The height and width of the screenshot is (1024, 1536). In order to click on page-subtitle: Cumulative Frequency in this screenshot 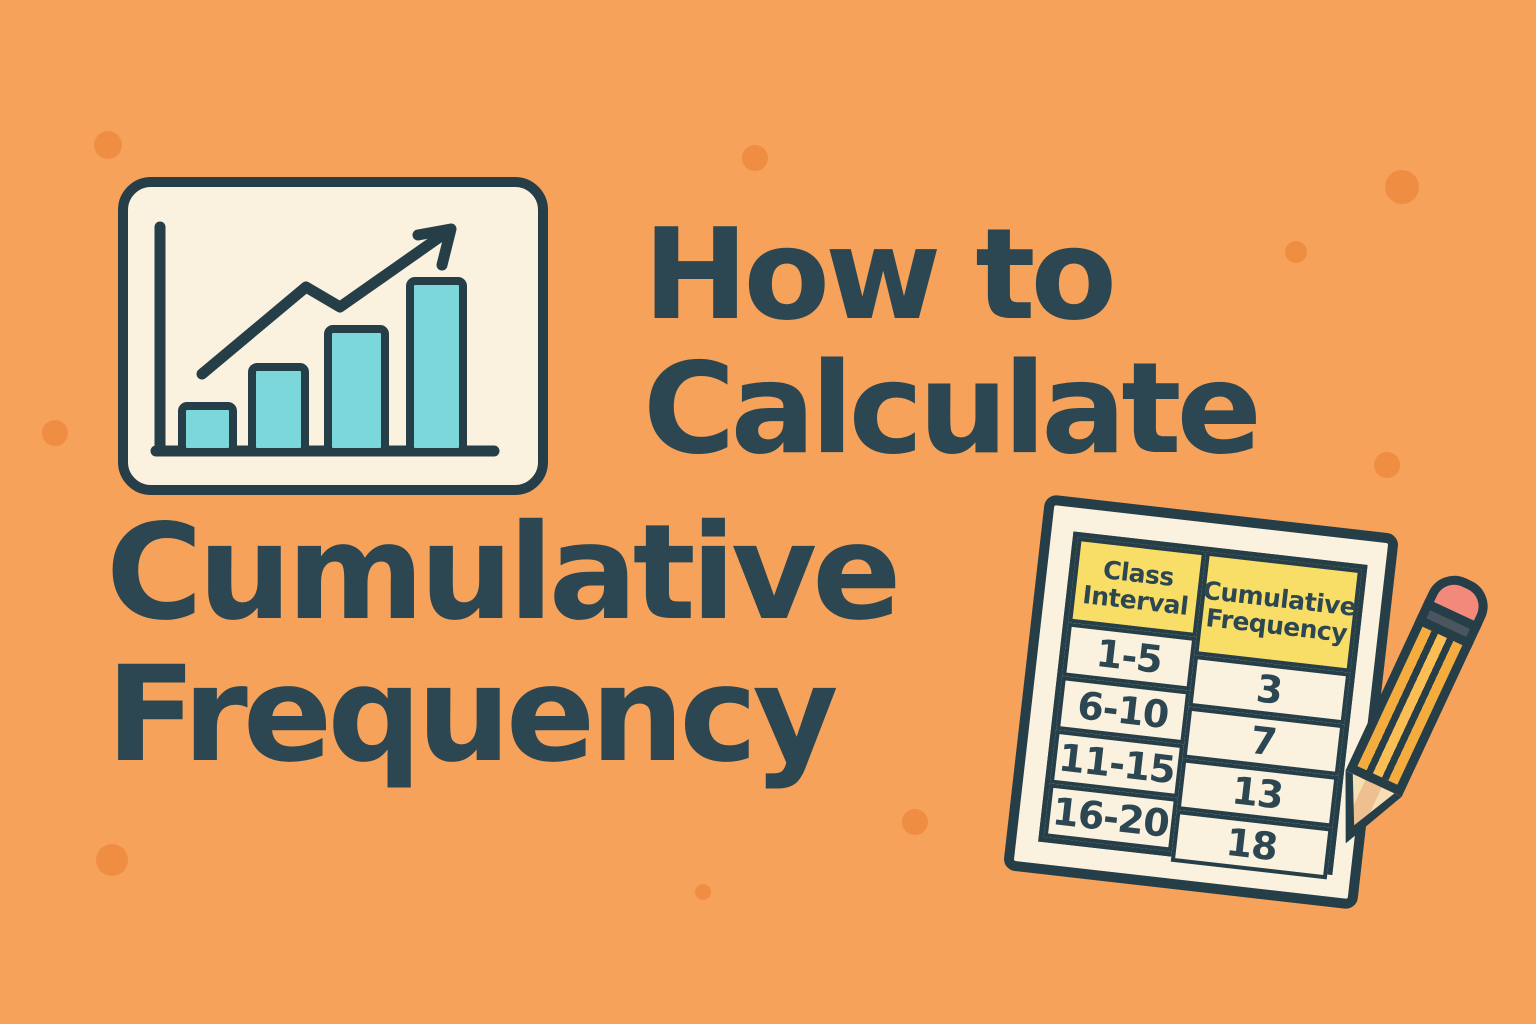, I will do `click(504, 644)`.